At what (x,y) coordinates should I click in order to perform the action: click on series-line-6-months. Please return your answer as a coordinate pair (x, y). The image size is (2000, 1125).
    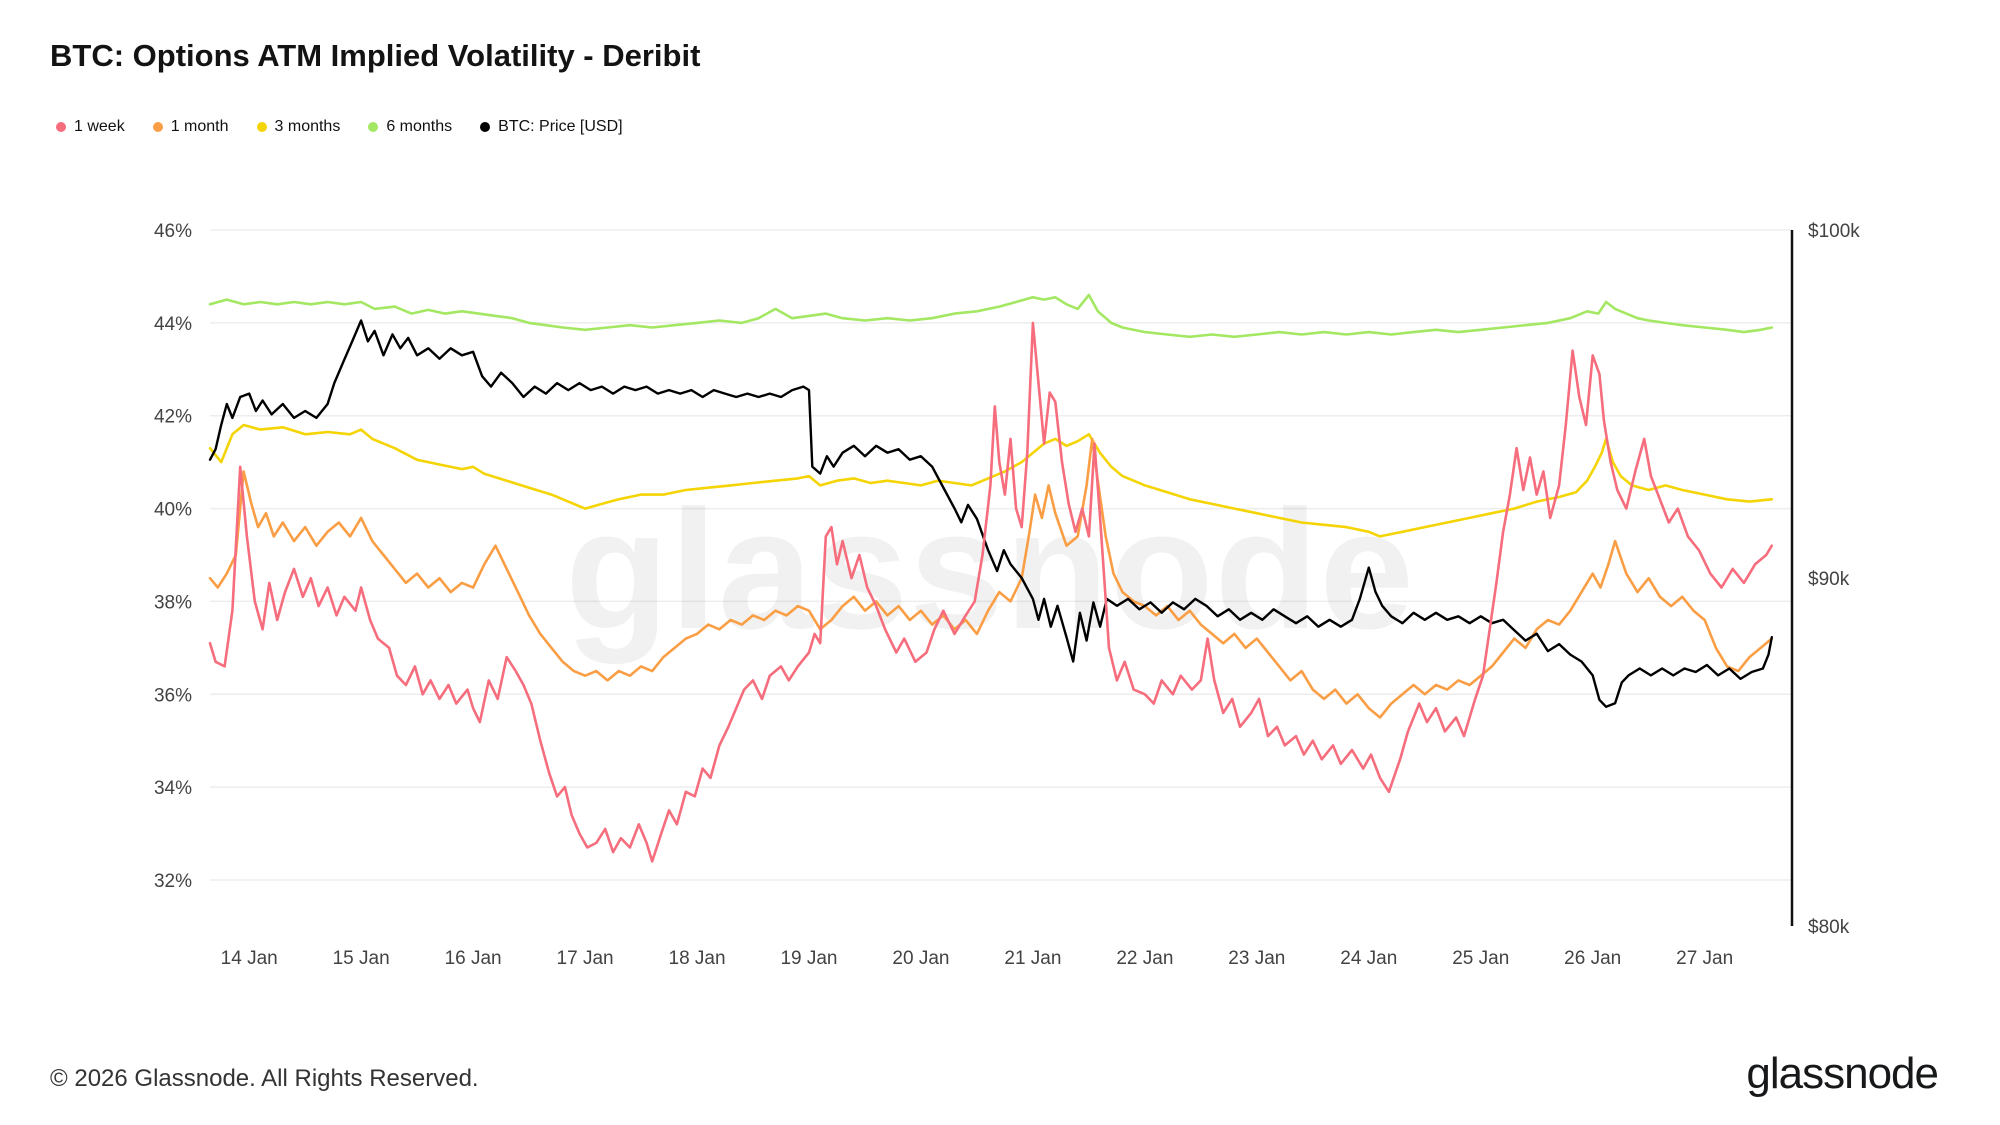
    Looking at the image, I should click on (991, 316).